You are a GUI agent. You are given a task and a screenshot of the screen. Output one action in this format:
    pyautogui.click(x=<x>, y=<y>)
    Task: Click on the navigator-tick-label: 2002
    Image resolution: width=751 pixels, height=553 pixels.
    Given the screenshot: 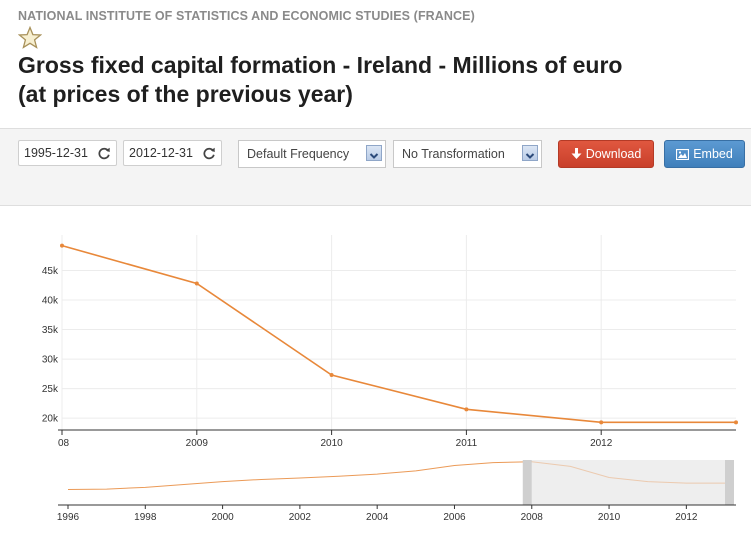 What is the action you would take?
    pyautogui.click(x=300, y=517)
    